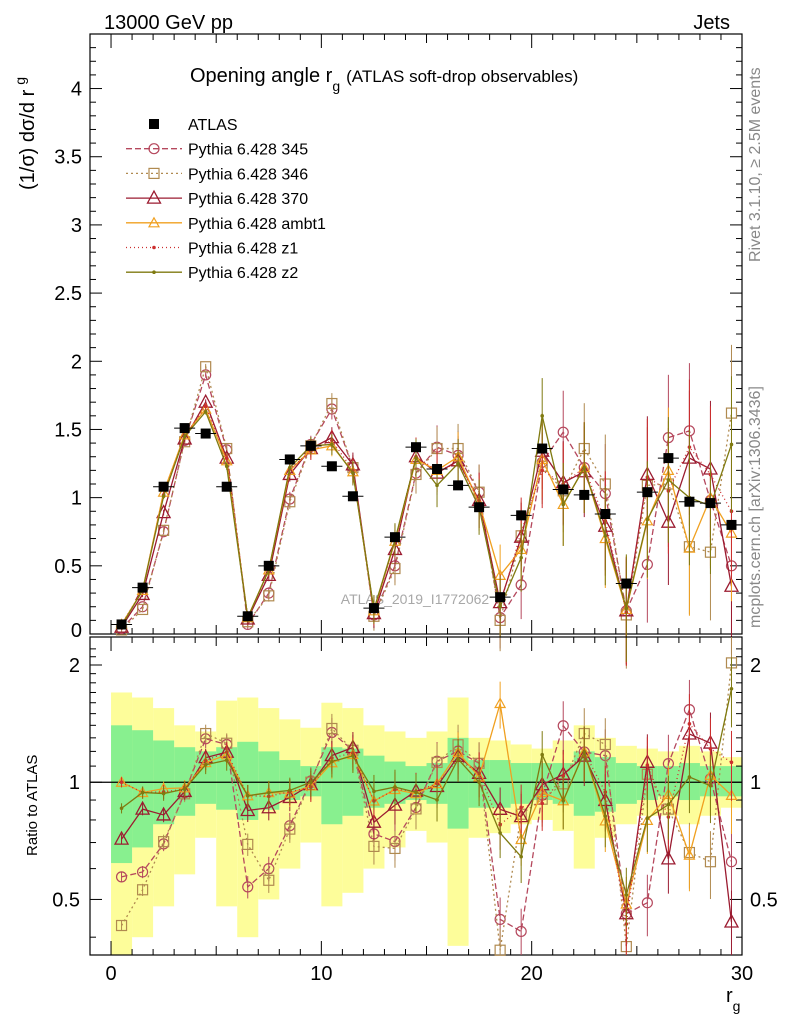 The height and width of the screenshot is (1024, 786). What do you see at coordinates (76, 362) in the screenshot?
I see `main-ytick-label: 2` at bounding box center [76, 362].